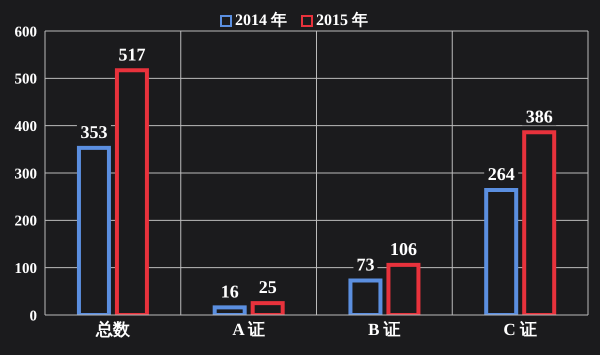 The height and width of the screenshot is (355, 600). I want to click on data-label: 517, so click(132, 54).